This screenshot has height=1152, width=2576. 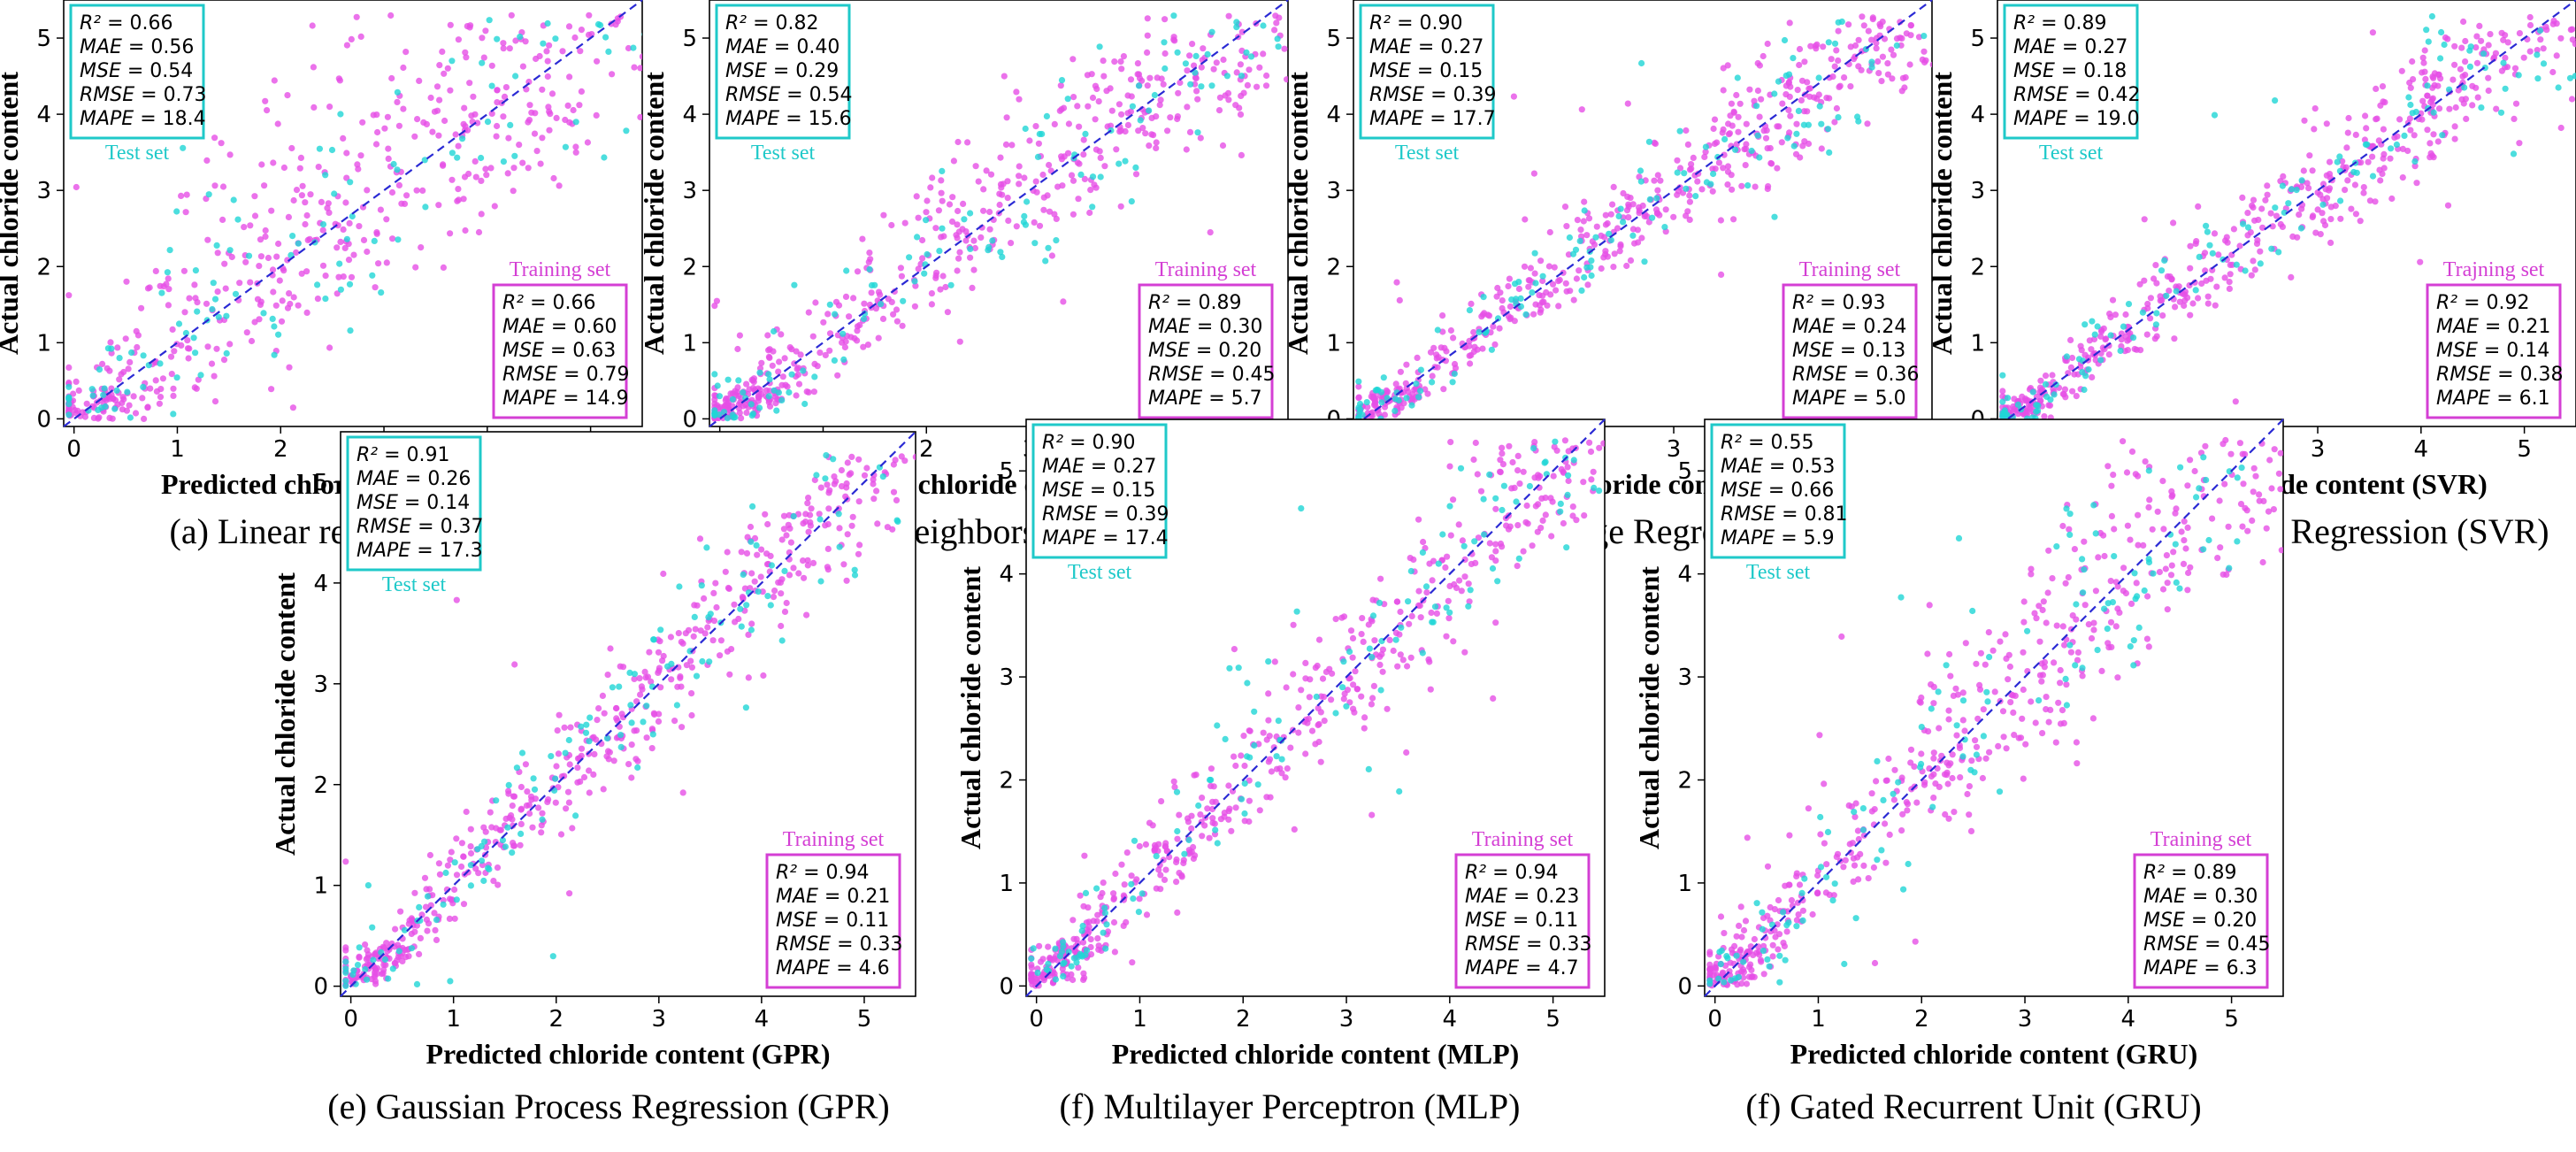 I want to click on test-mse-row: MSE = 0.29, so click(x=782, y=71).